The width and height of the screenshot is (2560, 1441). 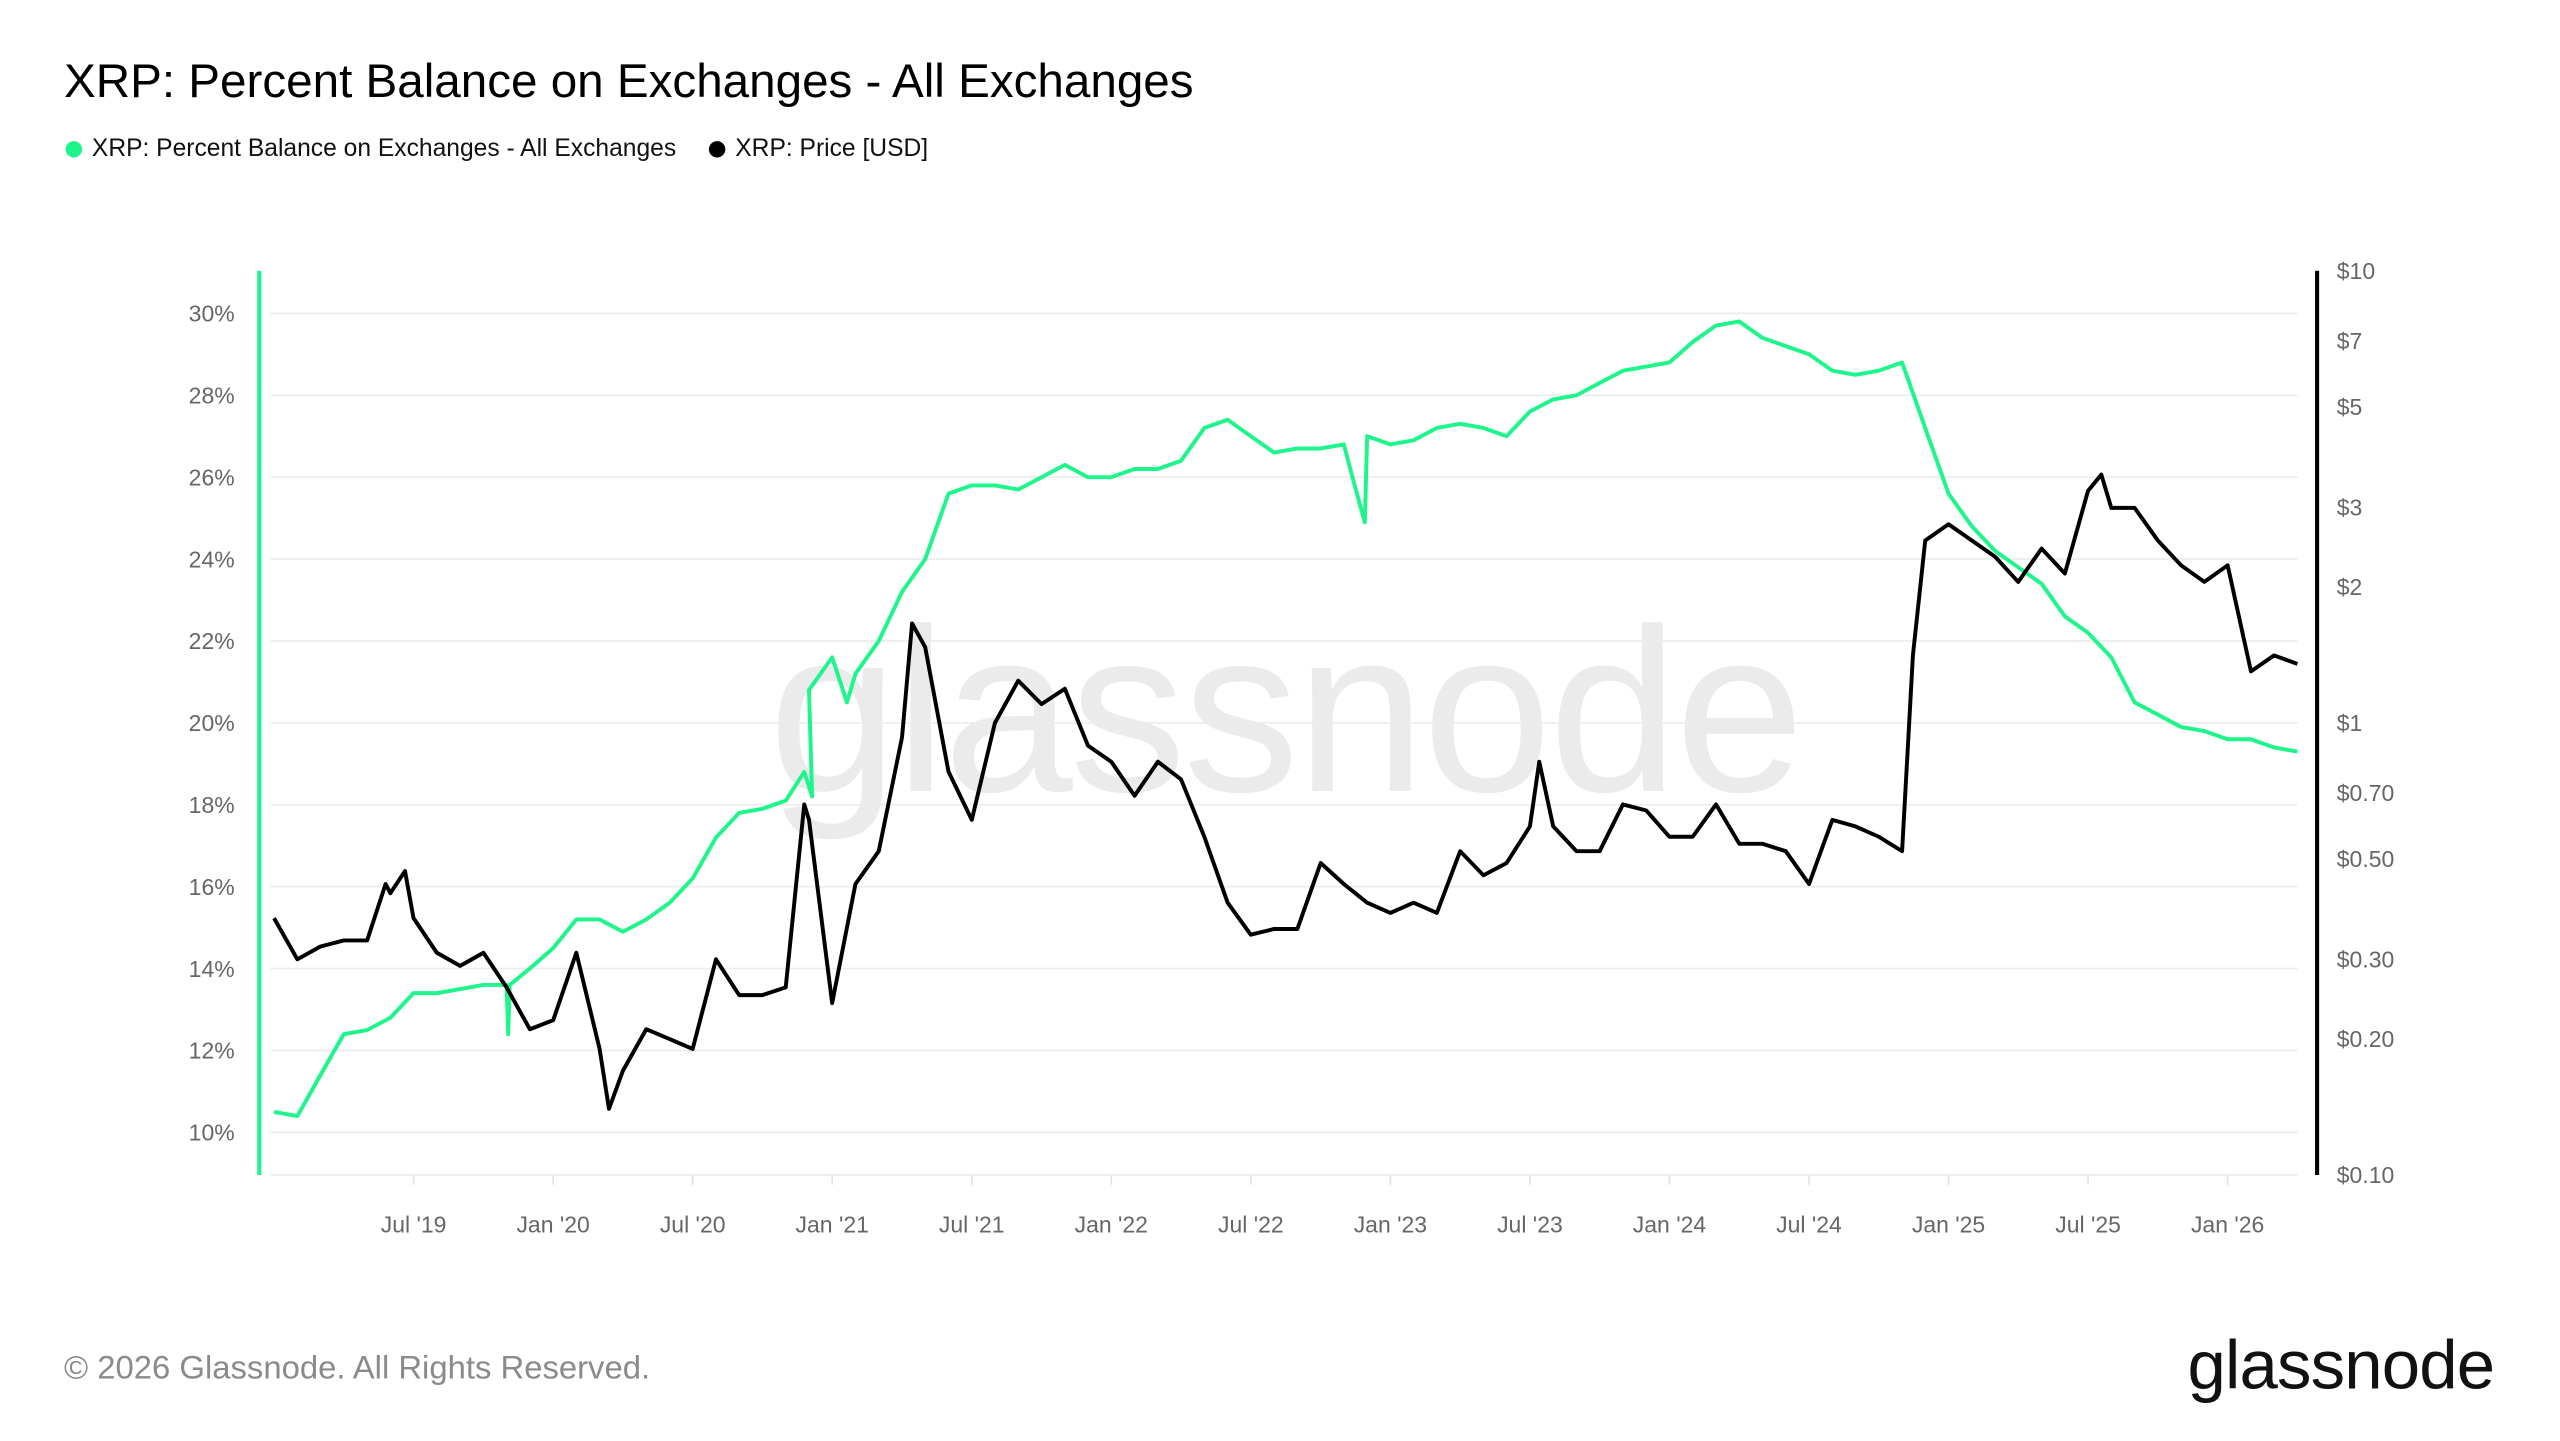 I want to click on y-right-tick-label: $0.70, so click(x=2365, y=793).